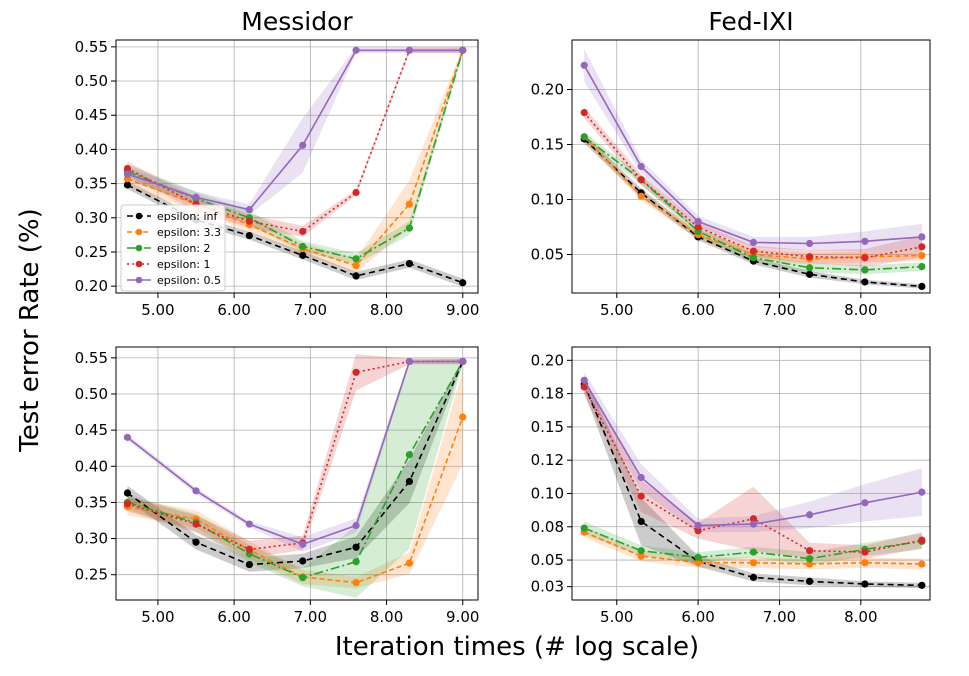 This screenshot has width=969, height=676. Describe the element at coordinates (547, 587) in the screenshot. I see `y-tick-label: 0.03` at that location.